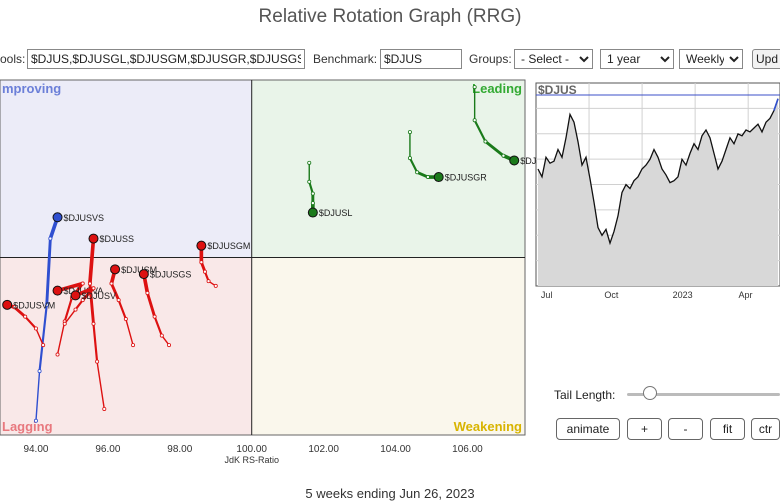  What do you see at coordinates (703, 394) in the screenshot?
I see `tail-length-track` at bounding box center [703, 394].